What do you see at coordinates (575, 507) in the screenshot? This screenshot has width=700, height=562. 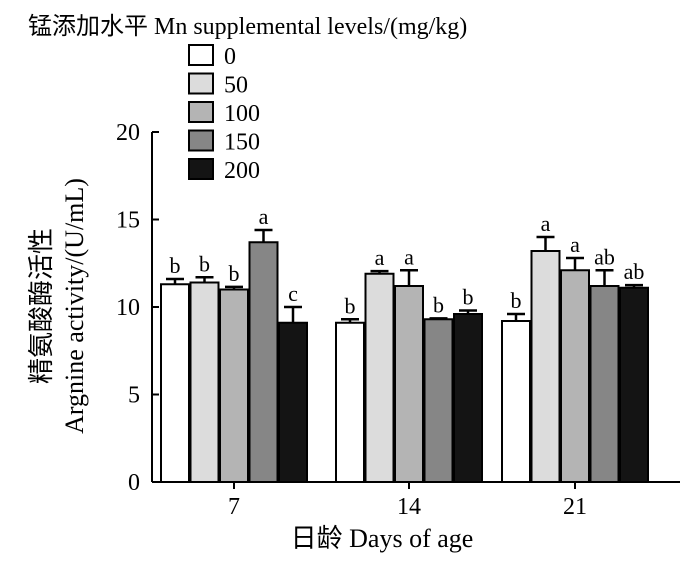 I see `x-tick-label: 21` at bounding box center [575, 507].